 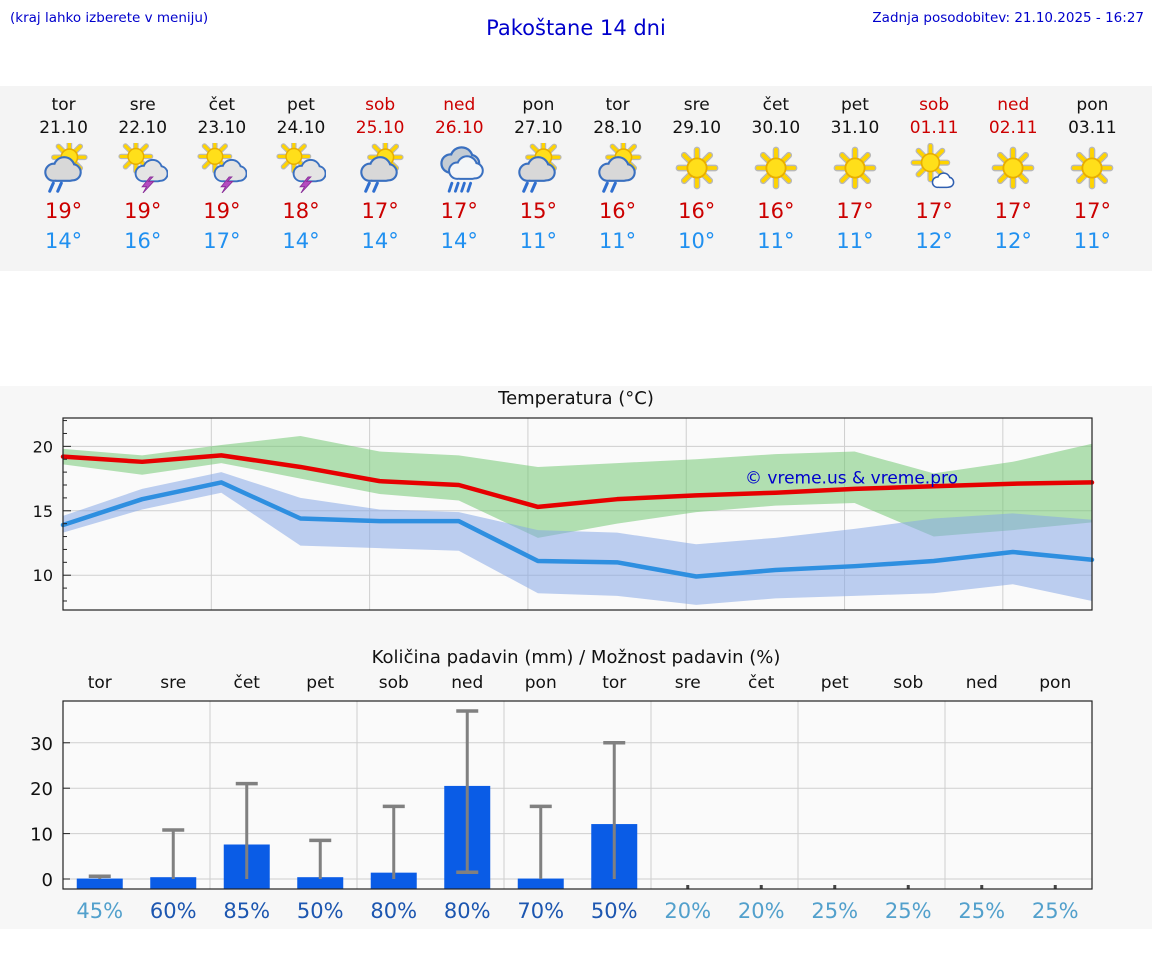 I want to click on day-date: 23.10, so click(x=222, y=128).